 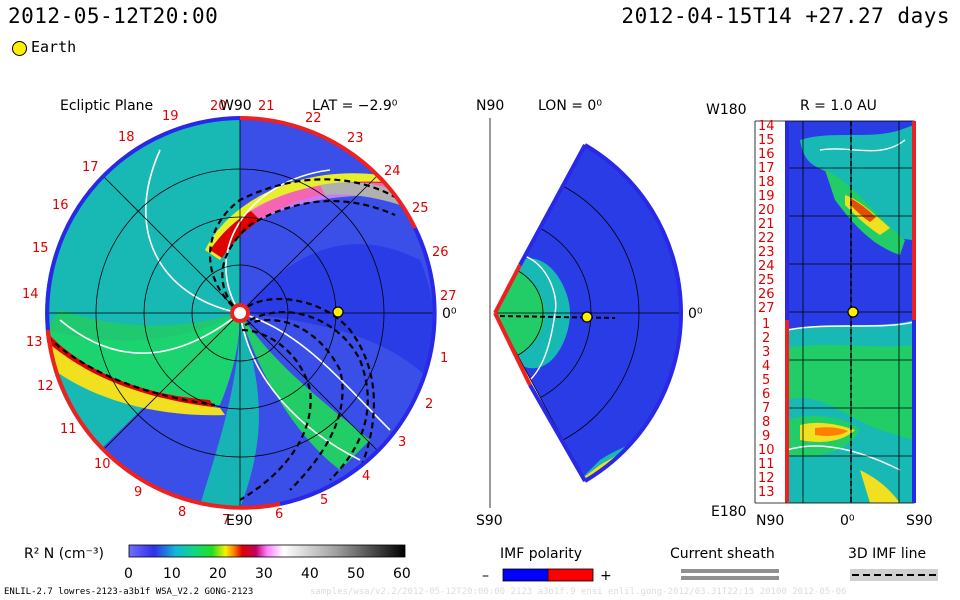 I want to click on reference-time: 2012-04-15T14 +27.27 days, so click(x=785, y=16).